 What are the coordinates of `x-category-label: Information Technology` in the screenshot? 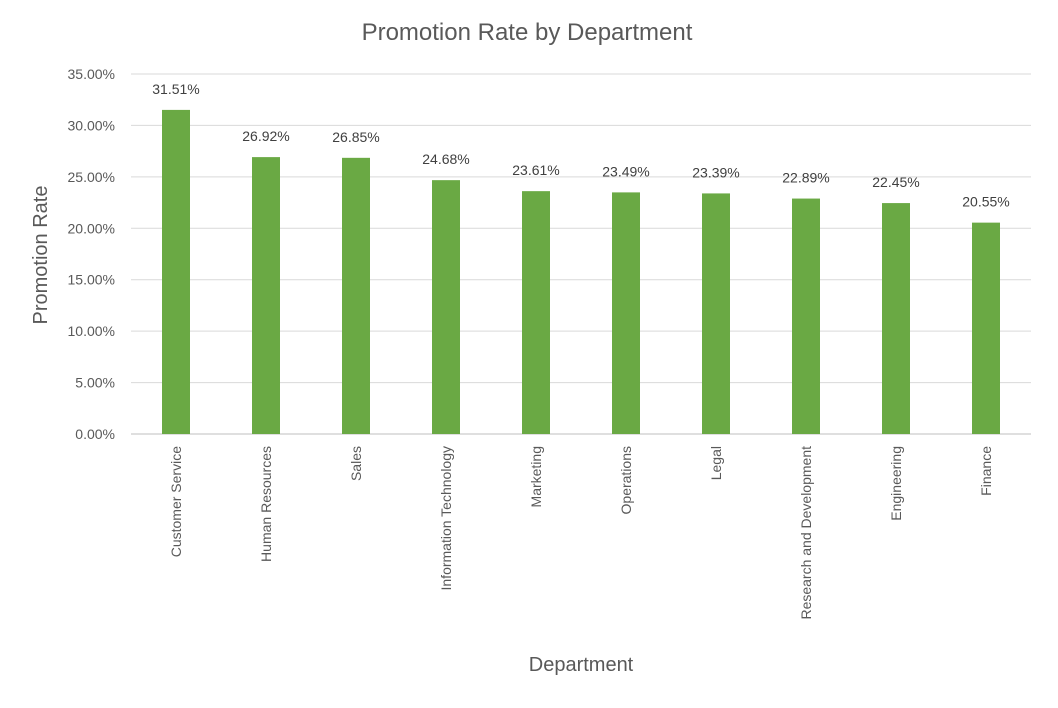 It's located at (446, 518).